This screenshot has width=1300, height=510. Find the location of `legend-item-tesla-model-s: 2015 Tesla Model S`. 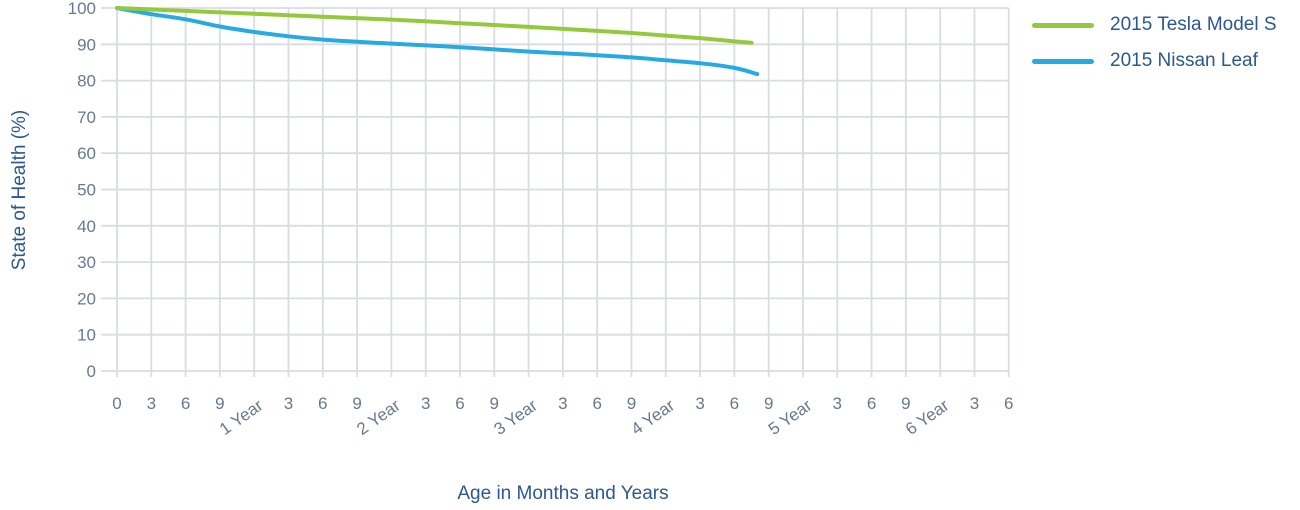

legend-item-tesla-model-s: 2015 Tesla Model S is located at coordinates (1154, 25).